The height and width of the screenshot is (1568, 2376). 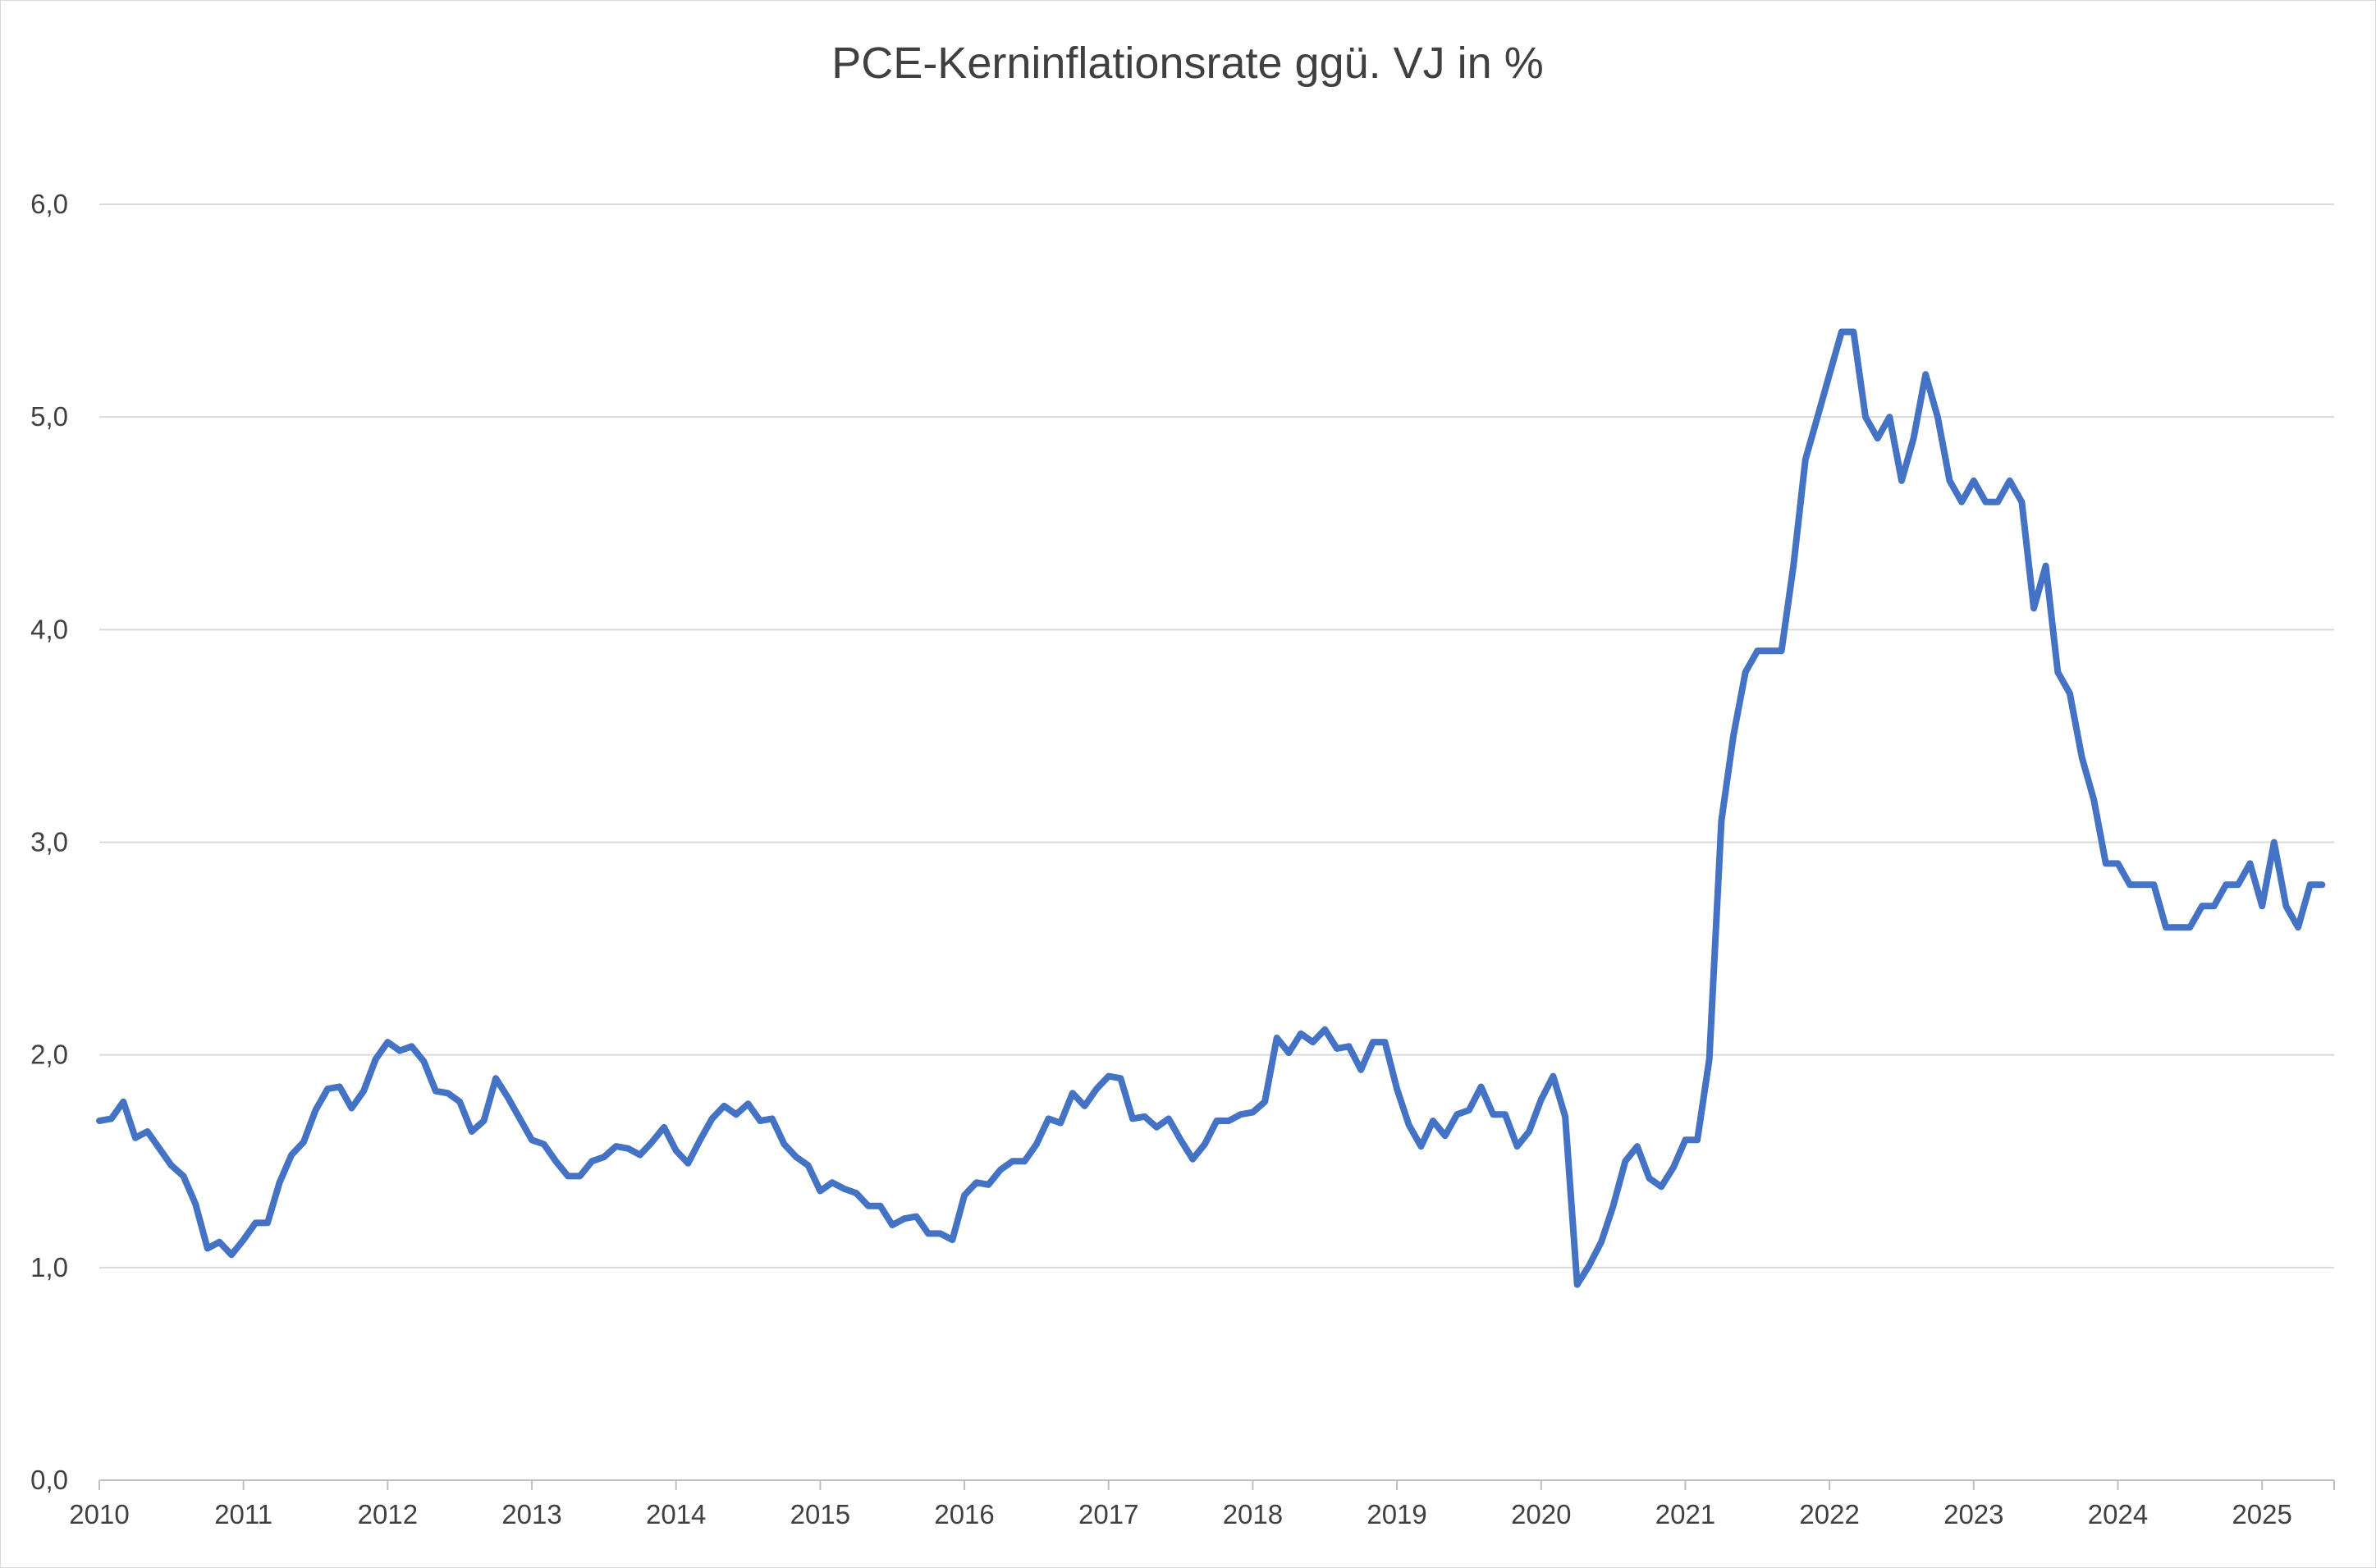 I want to click on y-axis: 0,0 1,0 2,0 3,0 4,0 5,0 6,0, so click(x=49, y=842).